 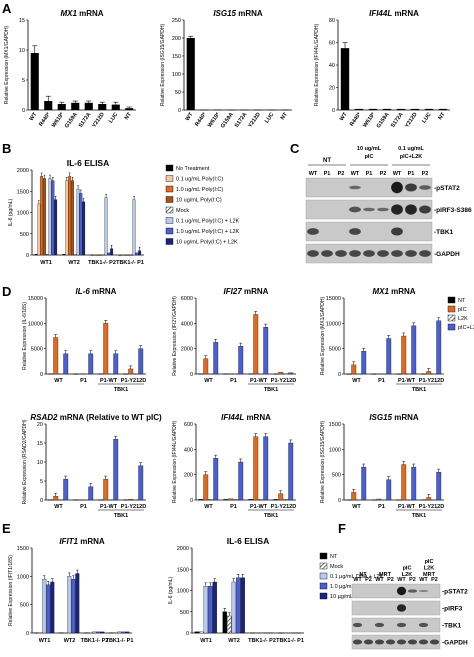 I want to click on y-tick-label: 400, so click(x=188, y=450).